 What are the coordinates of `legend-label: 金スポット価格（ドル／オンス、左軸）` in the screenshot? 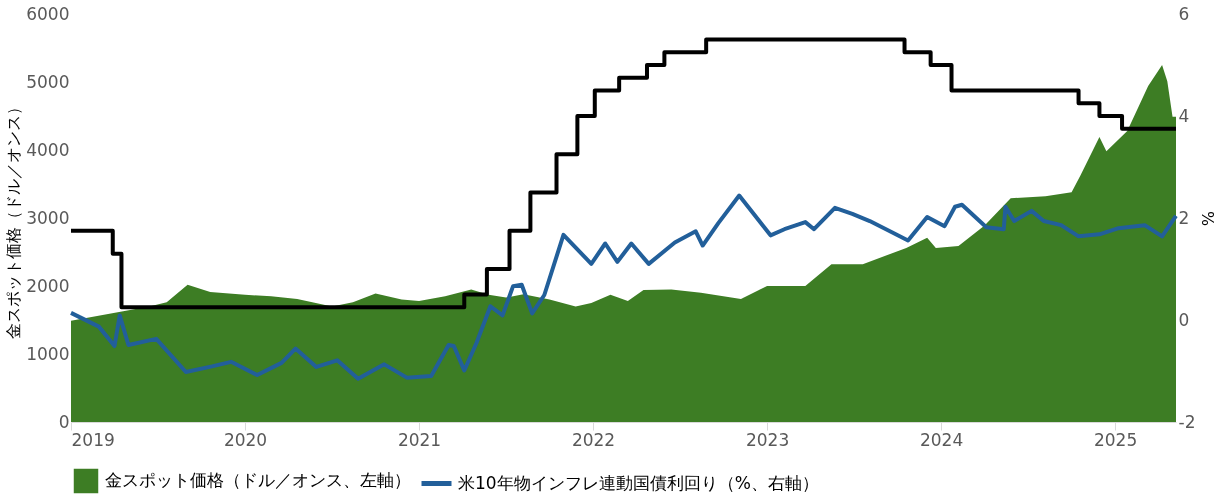 It's located at (258, 480).